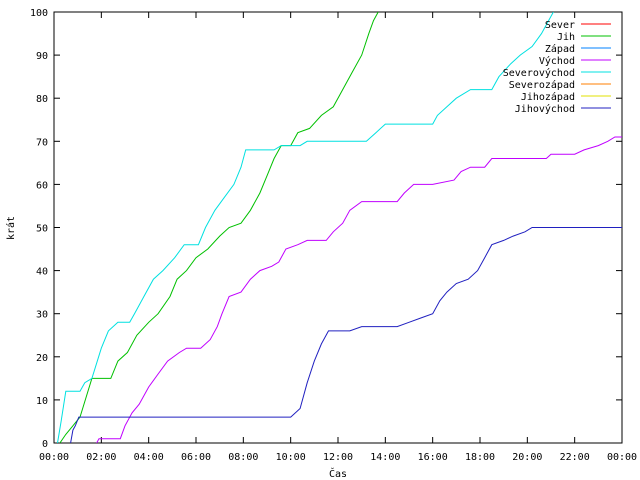  I want to click on y-tick-label: 90, so click(42, 56).